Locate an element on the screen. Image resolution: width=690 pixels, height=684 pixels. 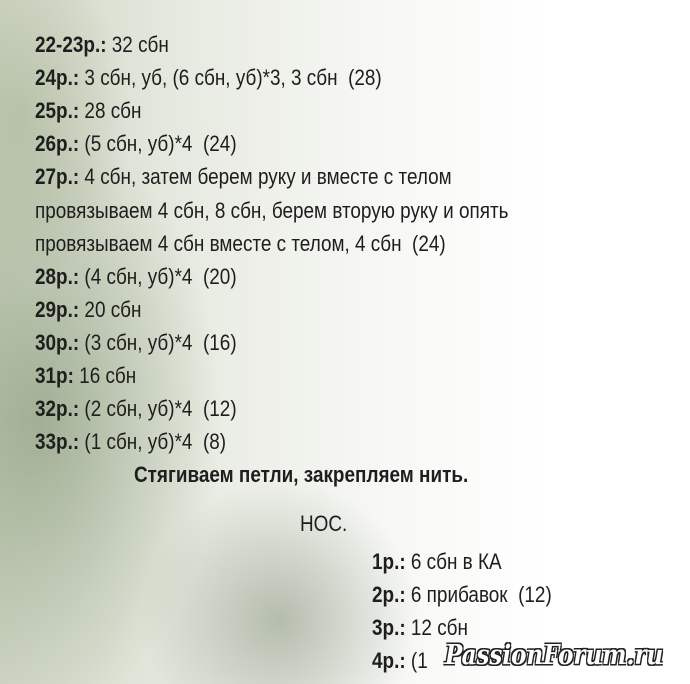
pattern-row: 4р.: (1 is located at coordinates (400, 661).